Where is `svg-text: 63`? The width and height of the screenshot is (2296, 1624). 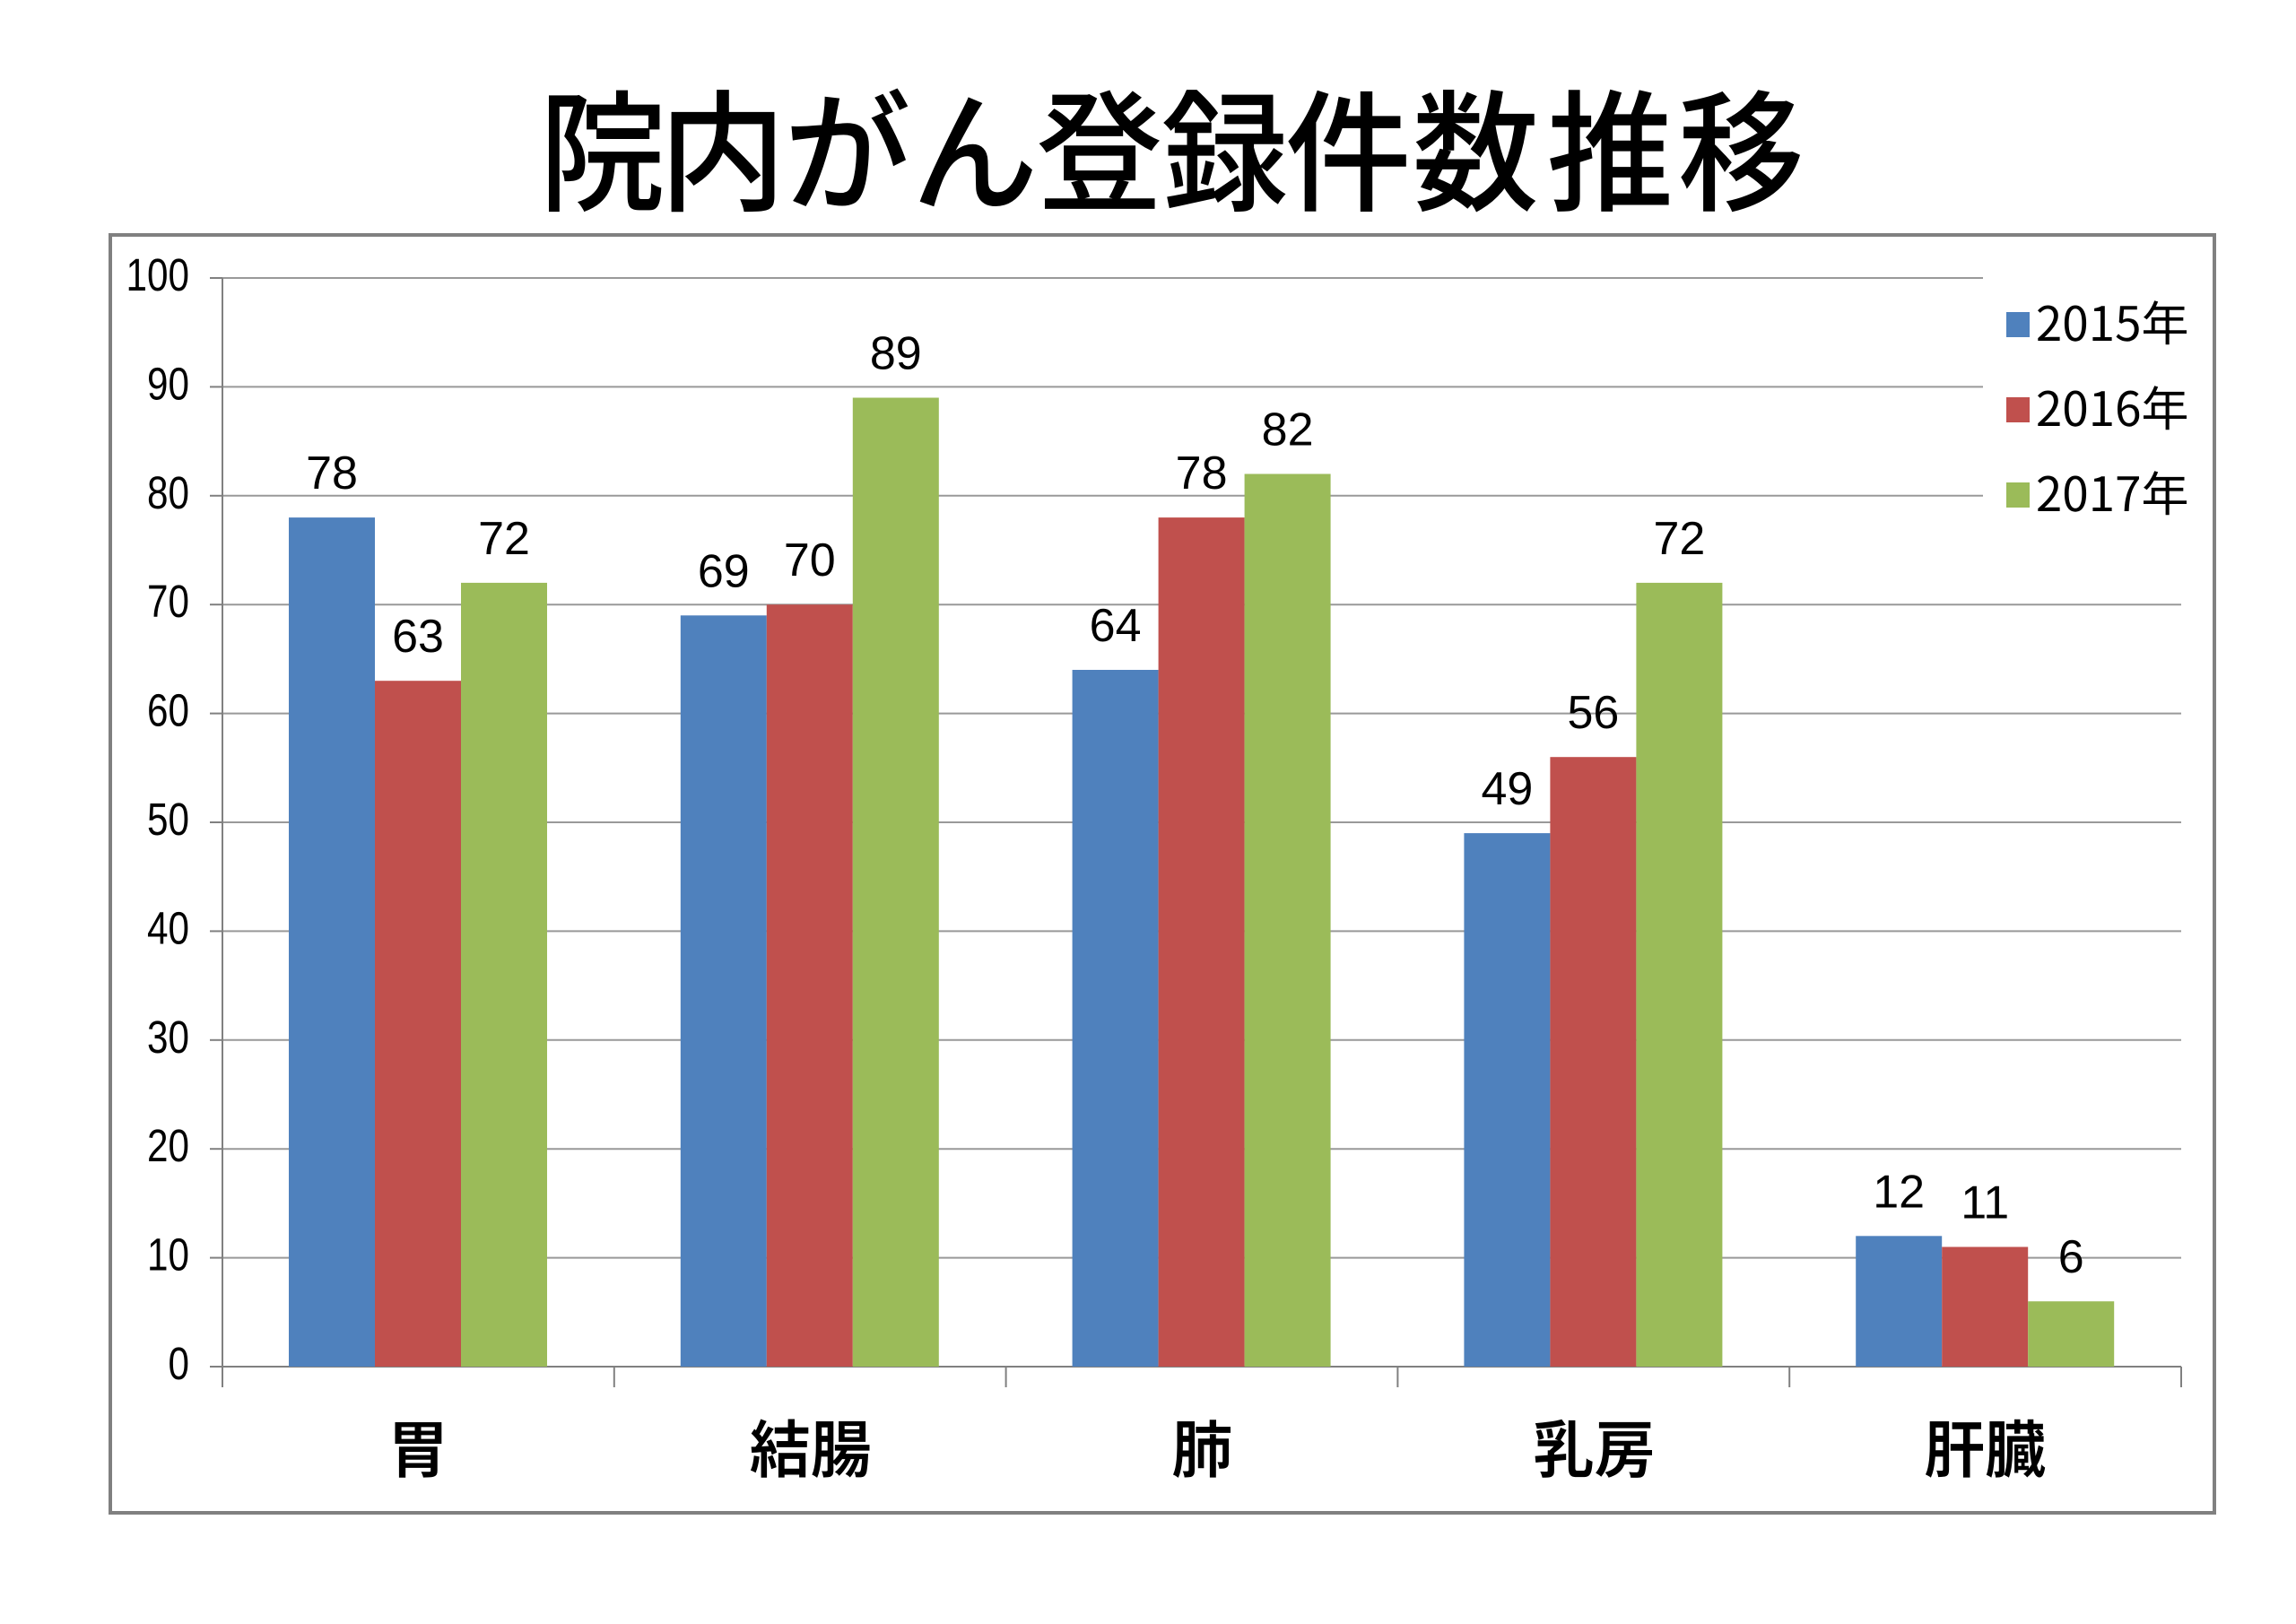 svg-text: 63 is located at coordinates (418, 637).